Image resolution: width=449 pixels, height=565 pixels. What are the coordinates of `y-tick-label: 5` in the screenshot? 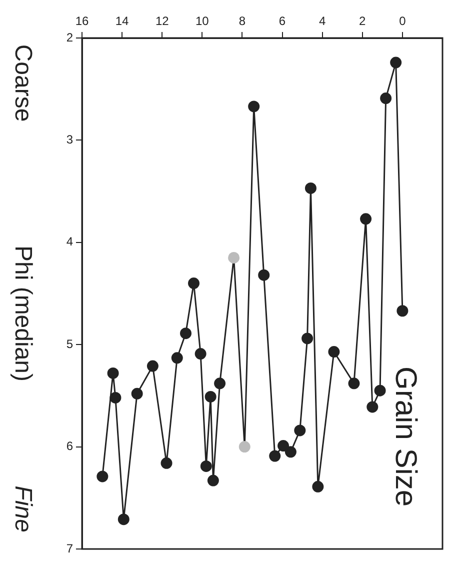 It's located at (70, 343).